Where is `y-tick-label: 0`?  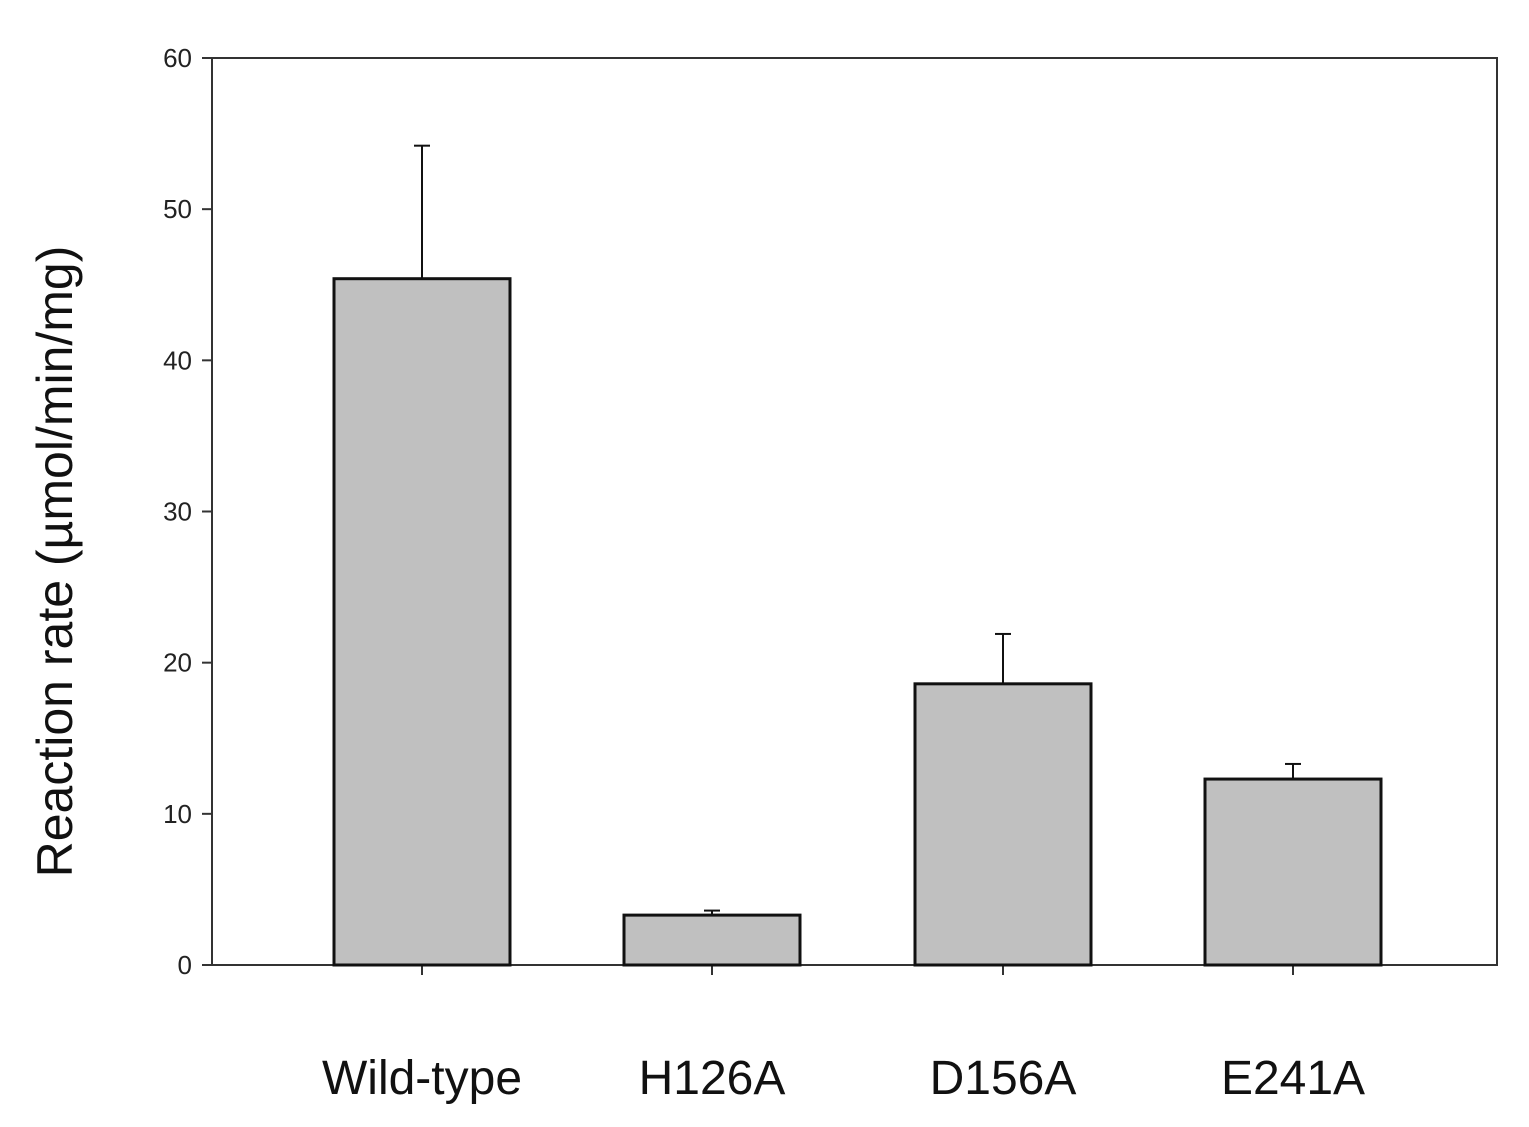
y-tick-label: 0 is located at coordinates (185, 965).